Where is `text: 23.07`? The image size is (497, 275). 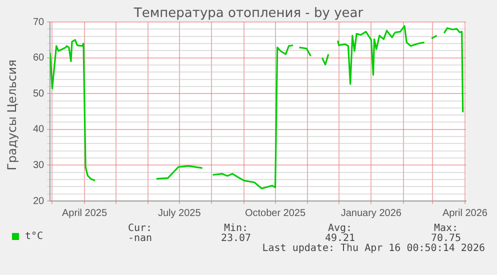
text: 23.07 is located at coordinates (236, 238).